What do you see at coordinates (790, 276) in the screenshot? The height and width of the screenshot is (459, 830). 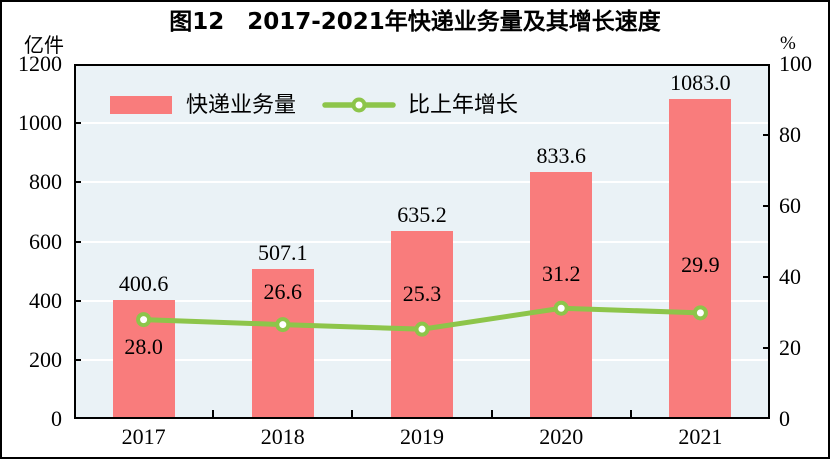 I see `right-axis-tick-label: 40` at bounding box center [790, 276].